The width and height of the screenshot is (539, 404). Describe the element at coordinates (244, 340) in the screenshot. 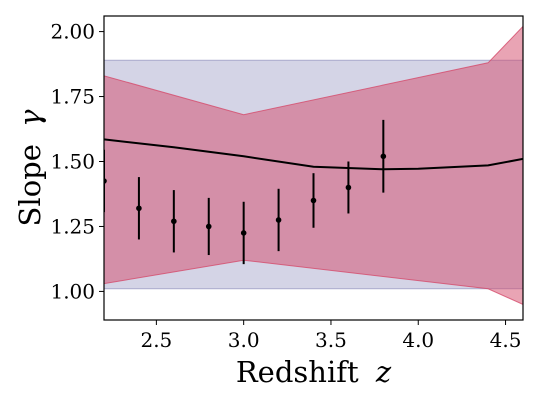

I see `x-tick-label-1: 3.0` at that location.